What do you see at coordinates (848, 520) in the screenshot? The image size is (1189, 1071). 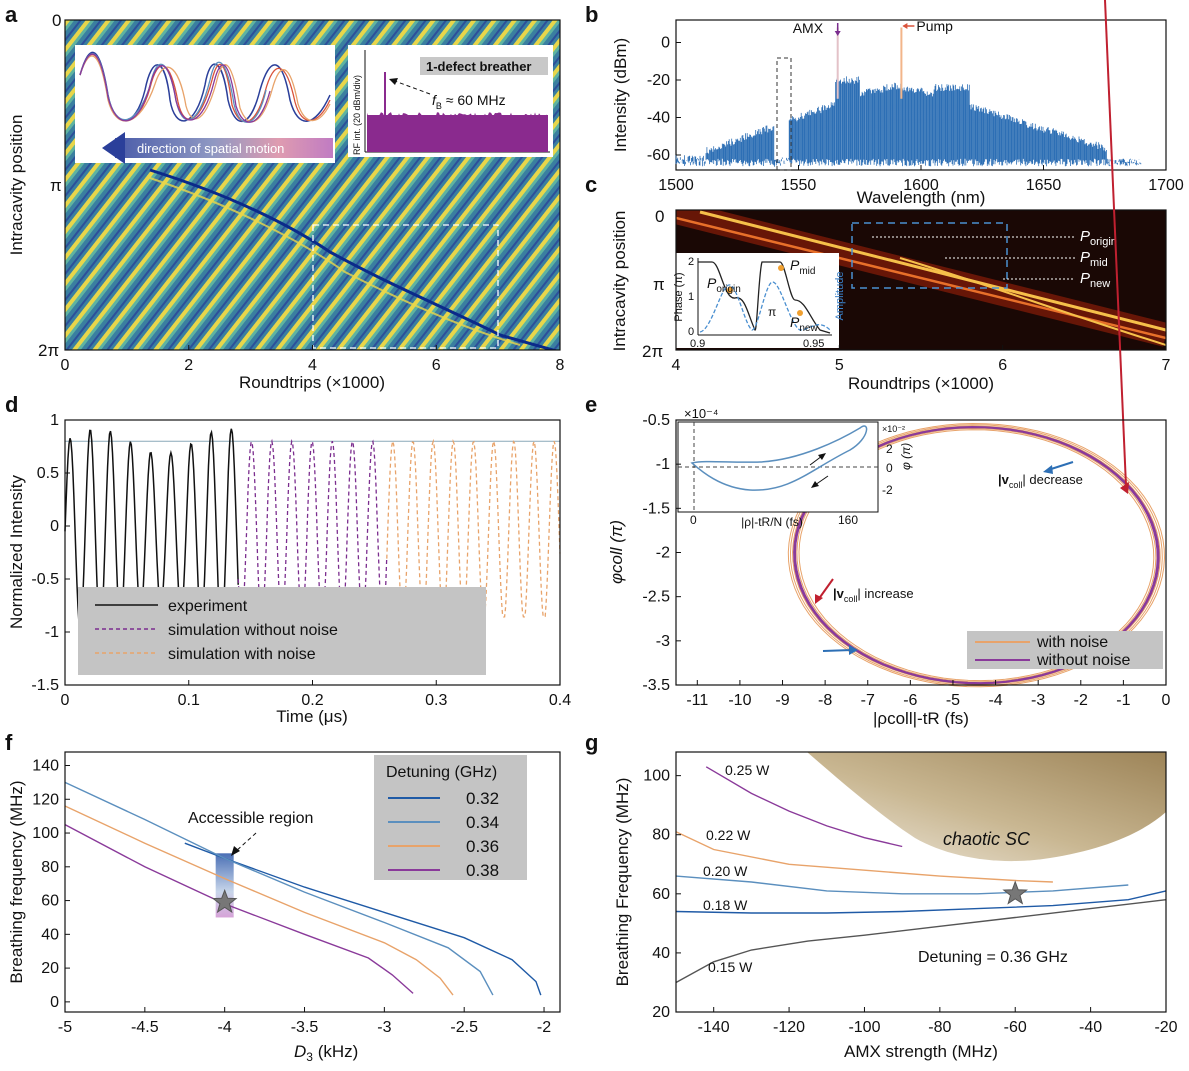 I see `e-inset-xtick-160: 160` at bounding box center [848, 520].